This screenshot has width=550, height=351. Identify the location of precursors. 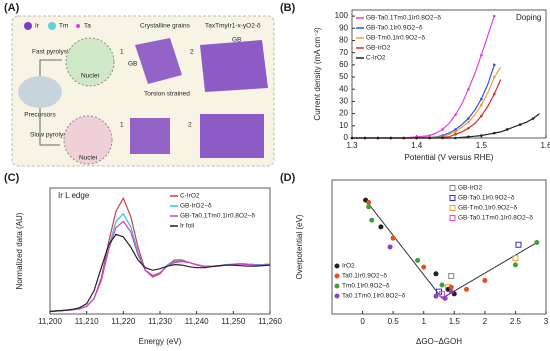
(40, 92).